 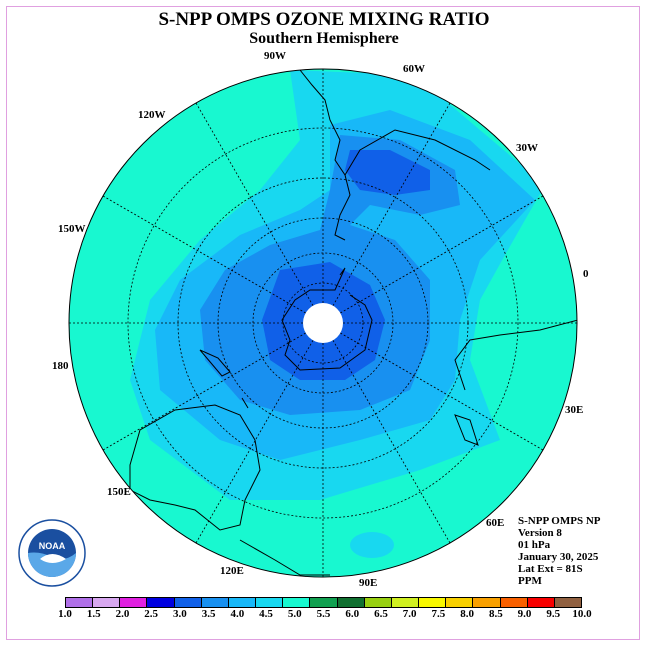 I want to click on colorbar-tick-label: 9.0, so click(x=524, y=614).